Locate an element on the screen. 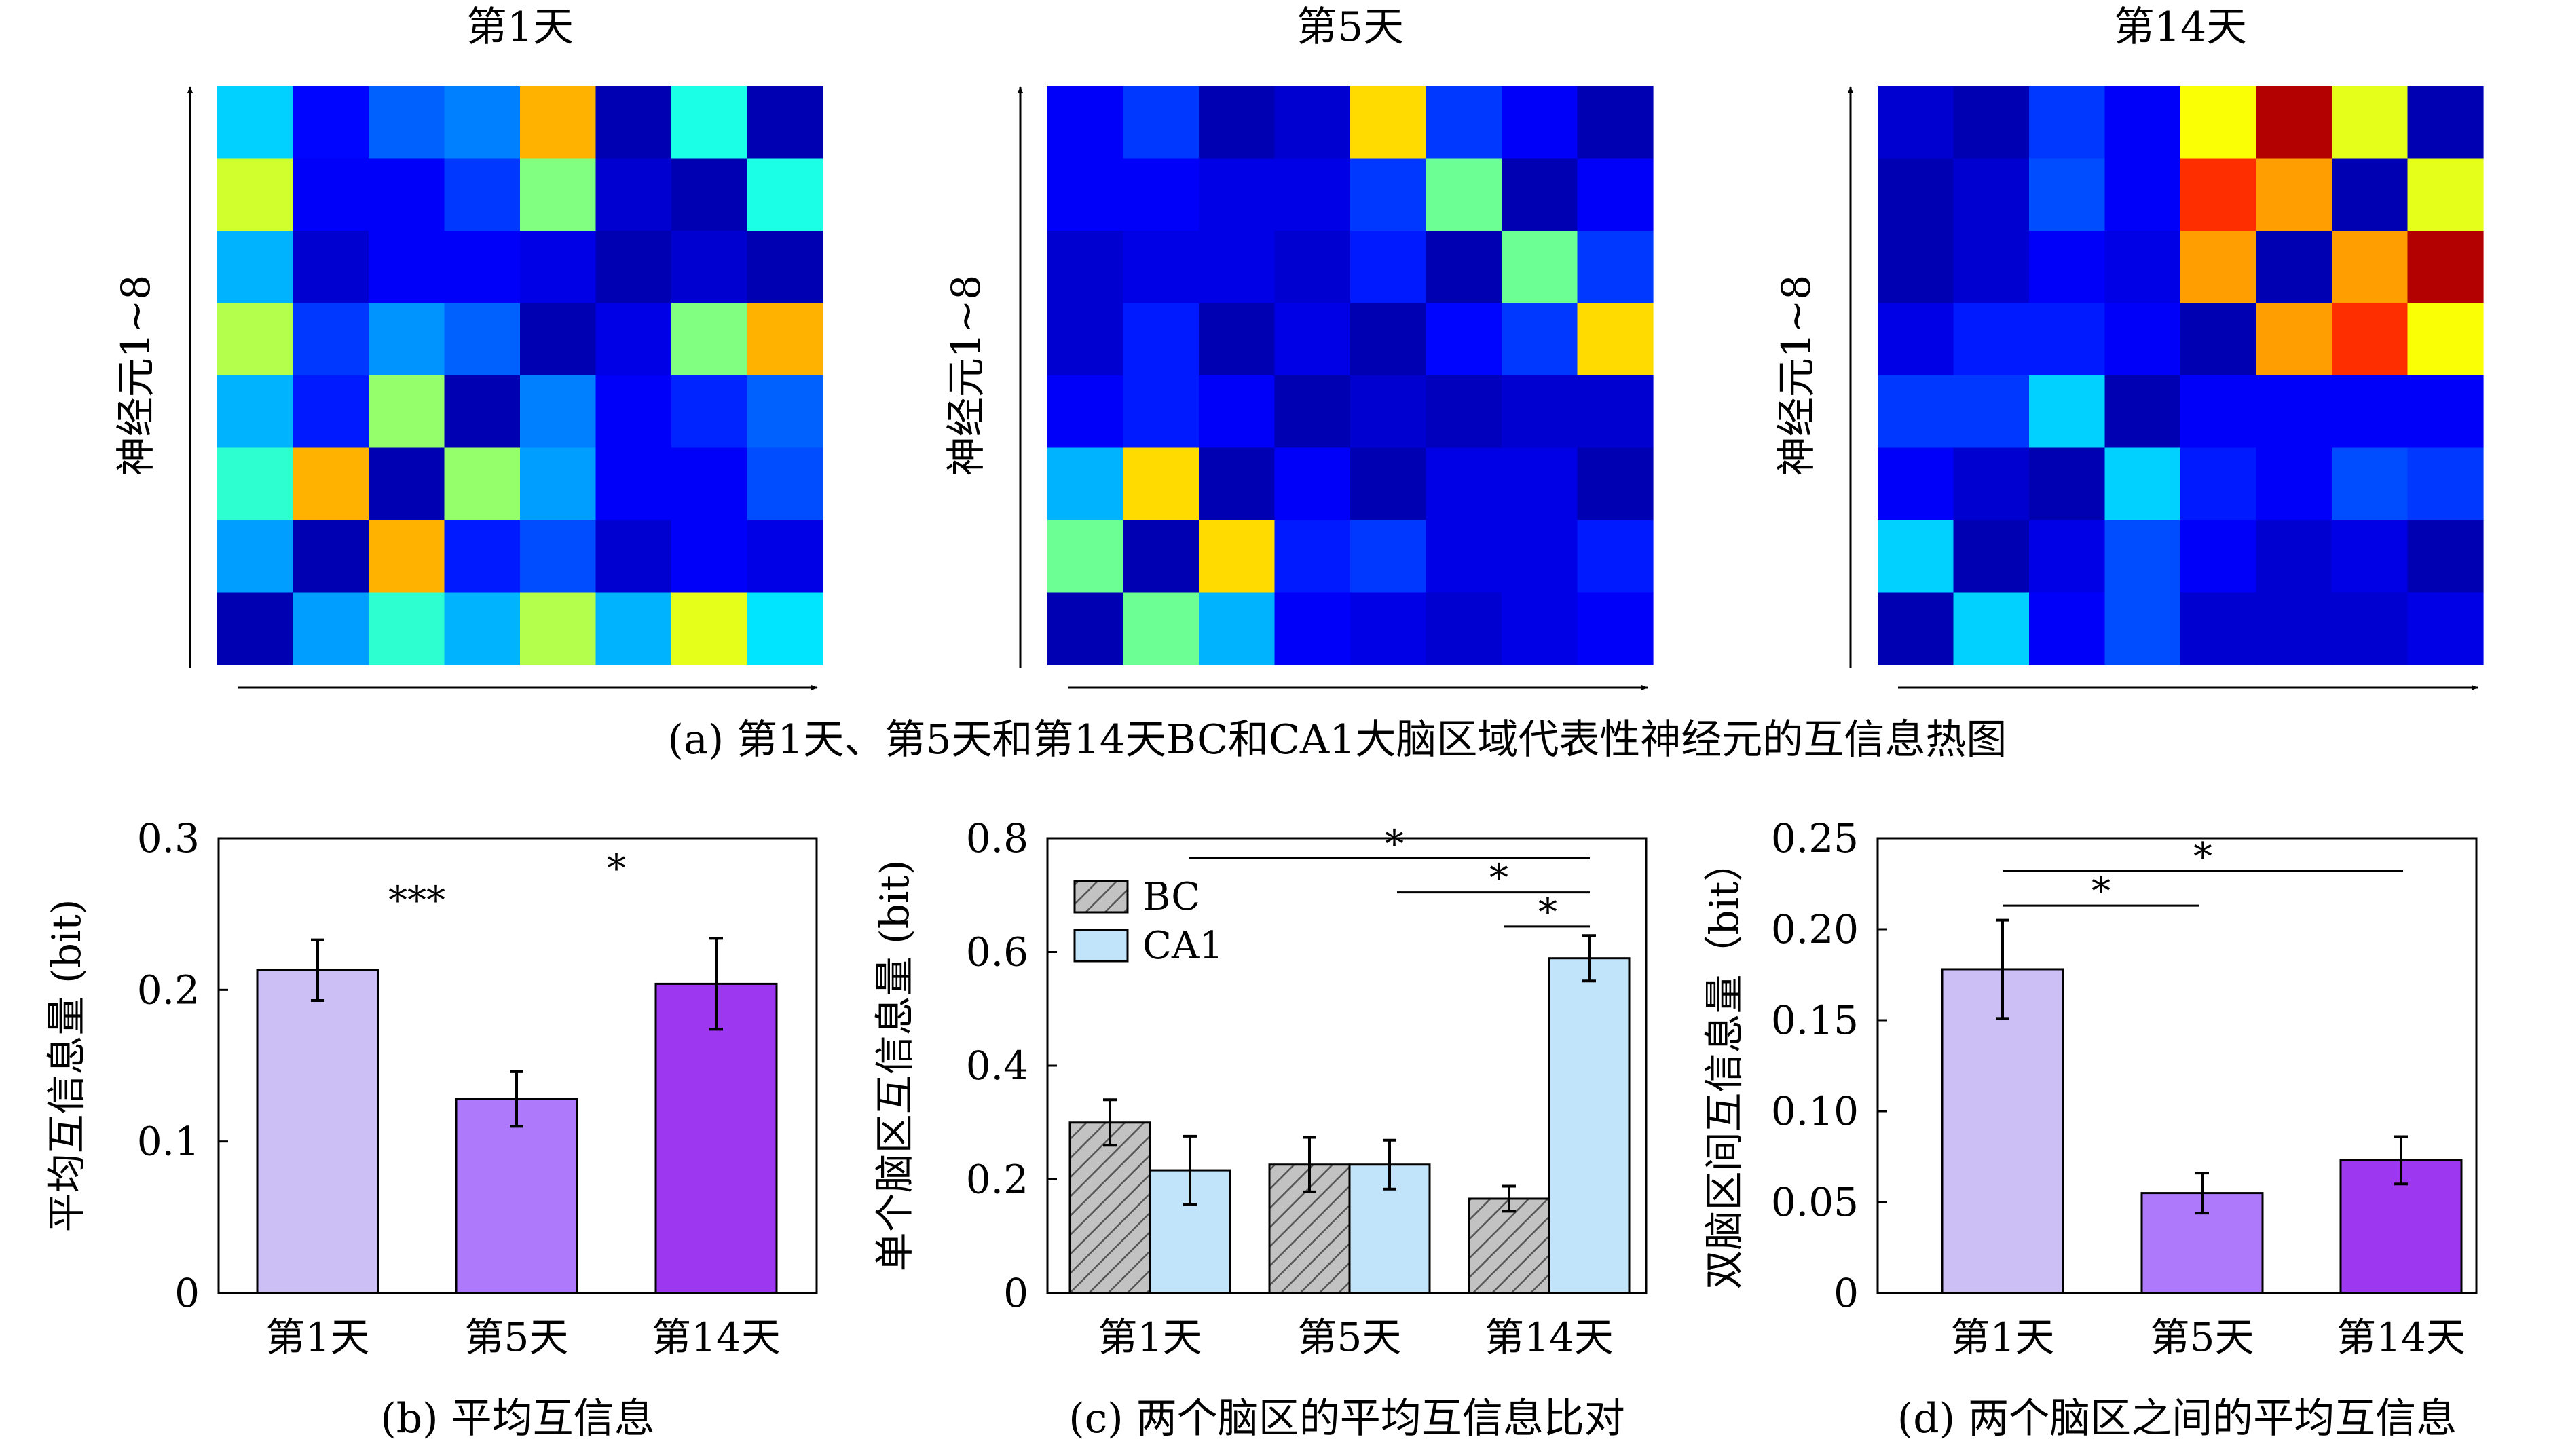 The image size is (2566, 1456). bar is located at coordinates (516, 1196).